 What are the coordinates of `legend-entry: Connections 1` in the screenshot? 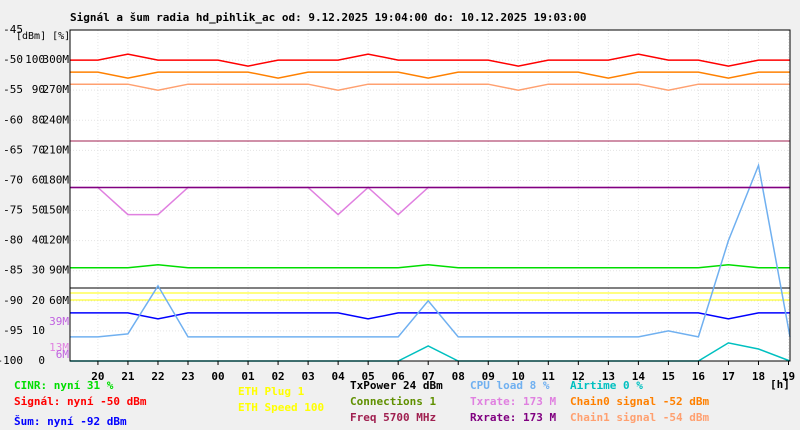 It's located at (393, 401).